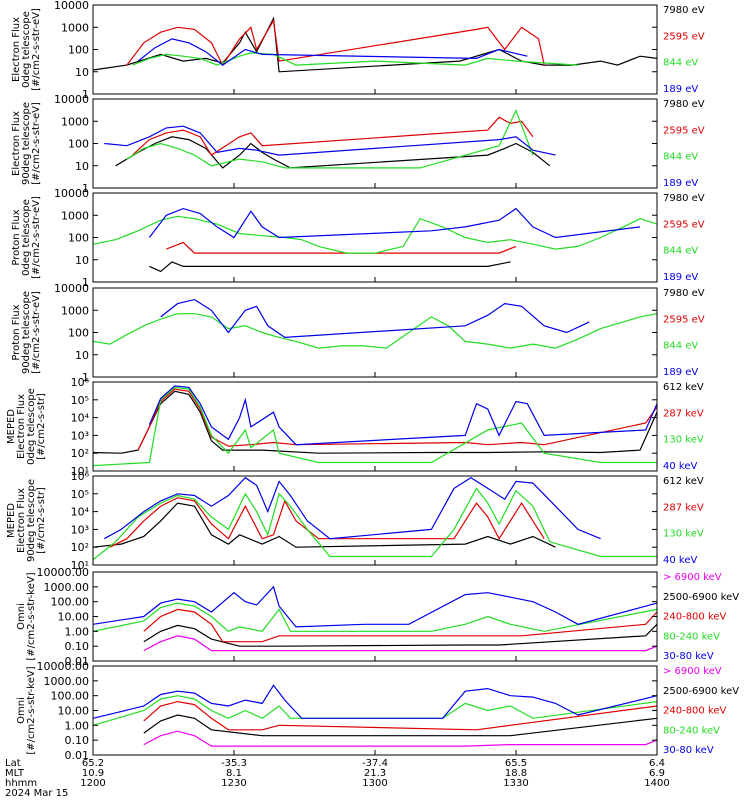  Describe the element at coordinates (41, 520) in the screenshot. I see `y-axis-label: [#/cm2-s-str]` at that location.